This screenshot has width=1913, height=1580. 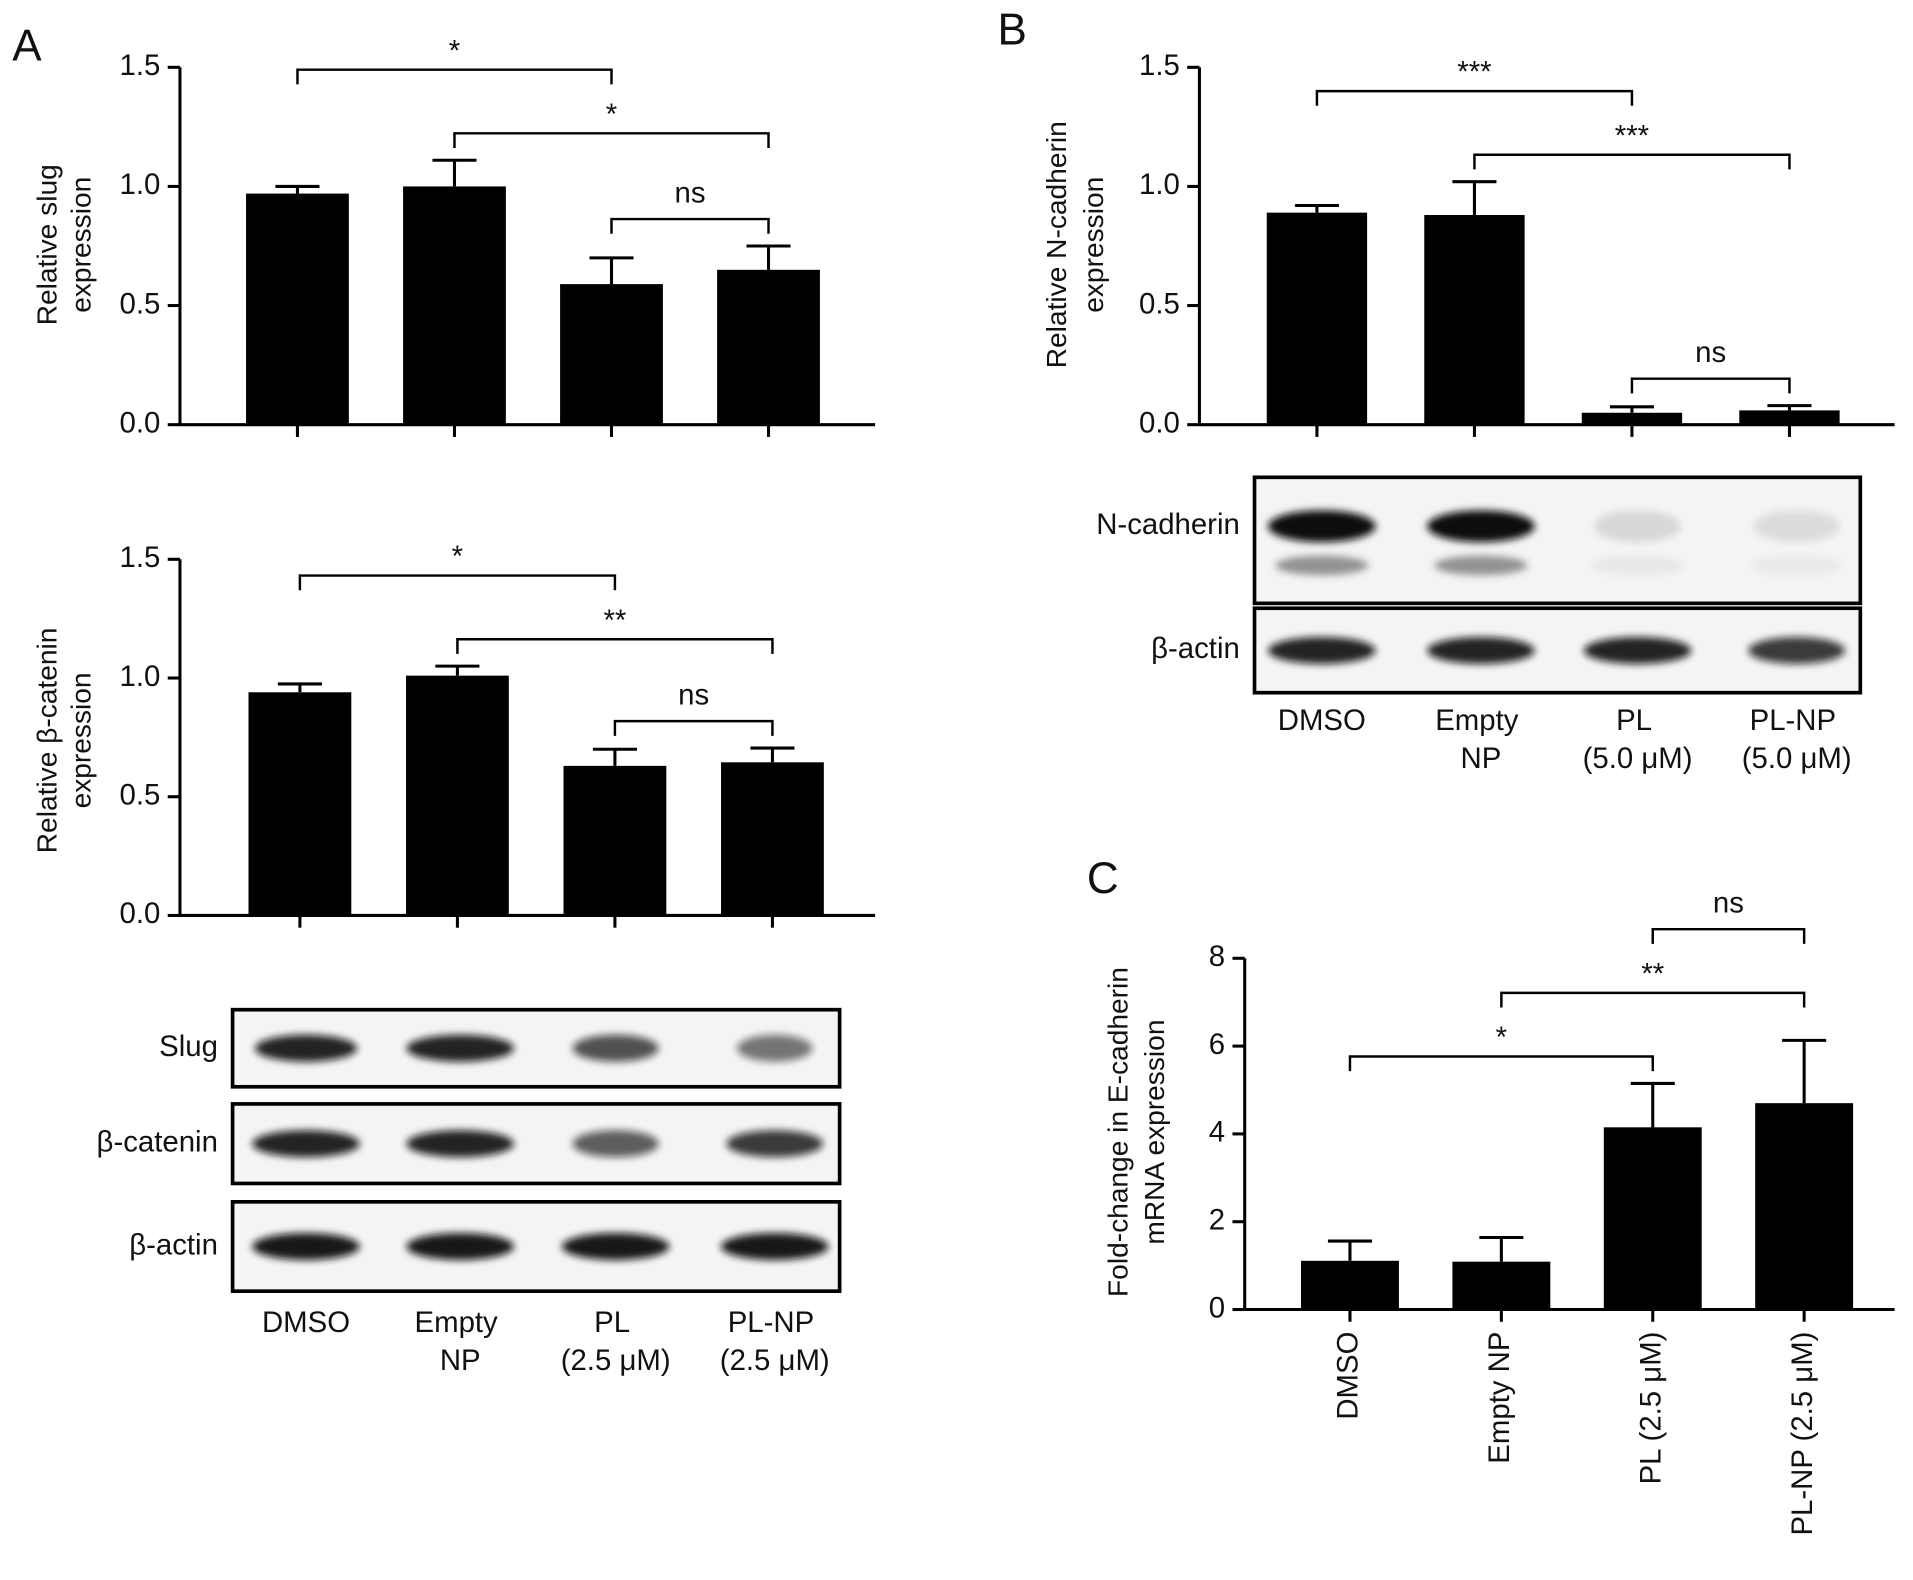 I want to click on blot-row-label: N-cadherin, so click(x=1168, y=524).